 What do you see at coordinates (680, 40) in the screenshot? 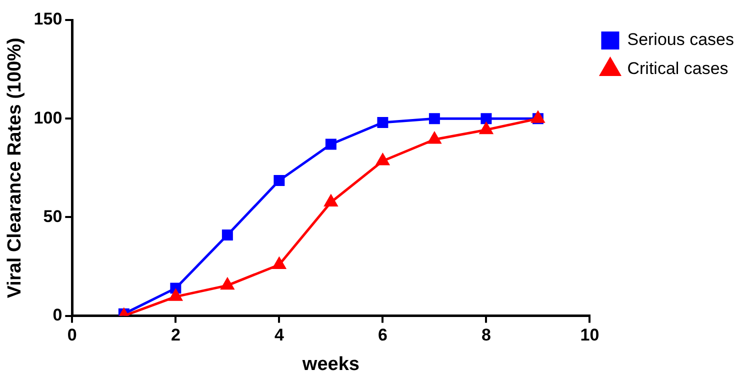
I see `legend-label: Serious cases` at bounding box center [680, 40].